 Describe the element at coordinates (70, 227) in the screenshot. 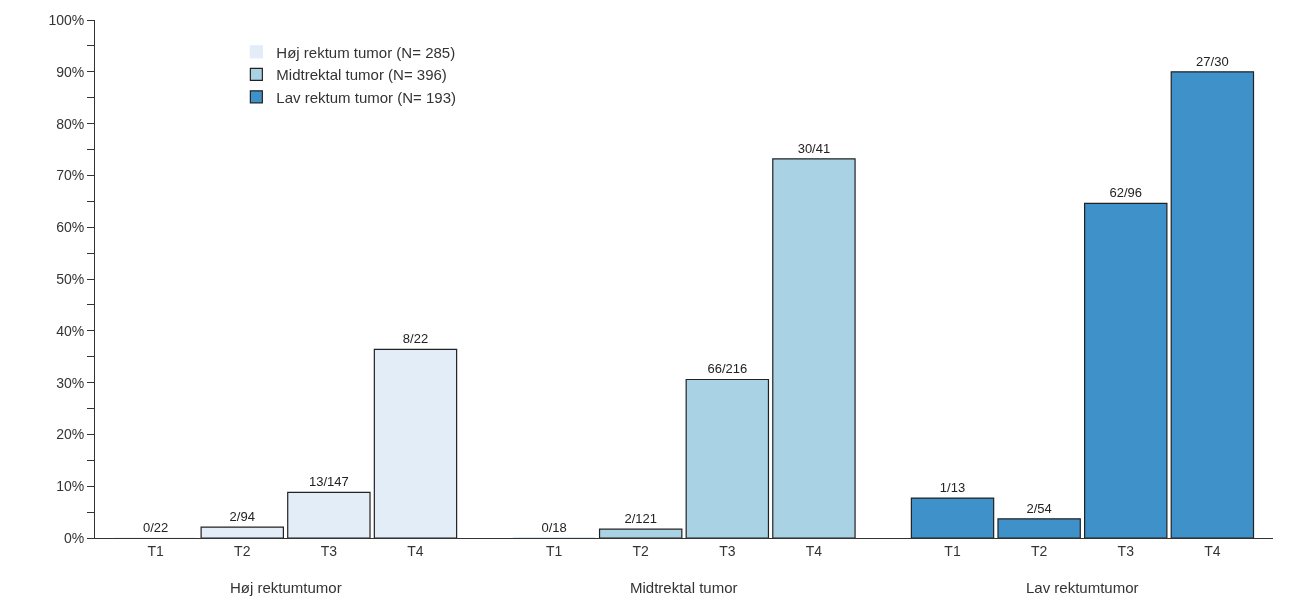

I see `y-tick-label: 60%` at that location.